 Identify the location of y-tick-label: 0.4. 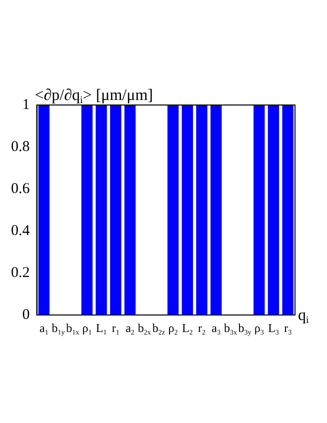
(20, 230).